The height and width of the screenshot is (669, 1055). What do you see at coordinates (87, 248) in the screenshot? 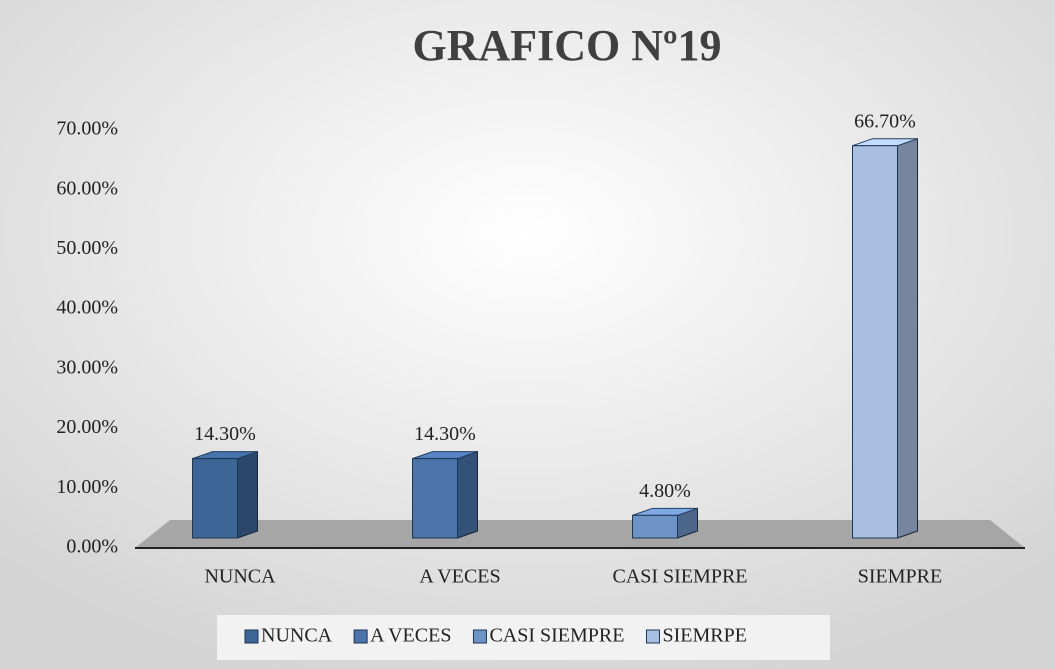
I see `y-tick-label: 50.00%` at bounding box center [87, 248].